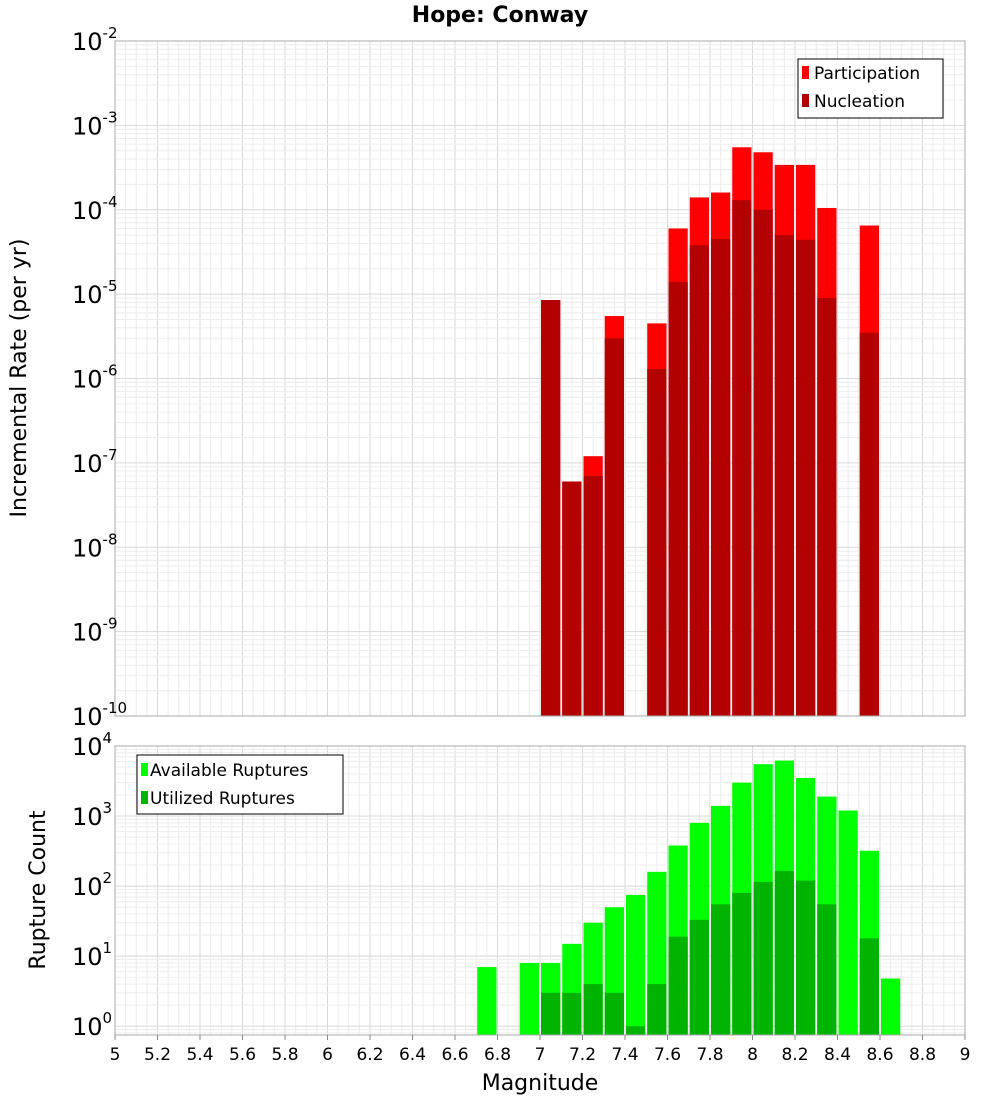 This screenshot has width=1000, height=1100. What do you see at coordinates (922, 1055) in the screenshot?
I see `x-tick-label: 8.8` at bounding box center [922, 1055].